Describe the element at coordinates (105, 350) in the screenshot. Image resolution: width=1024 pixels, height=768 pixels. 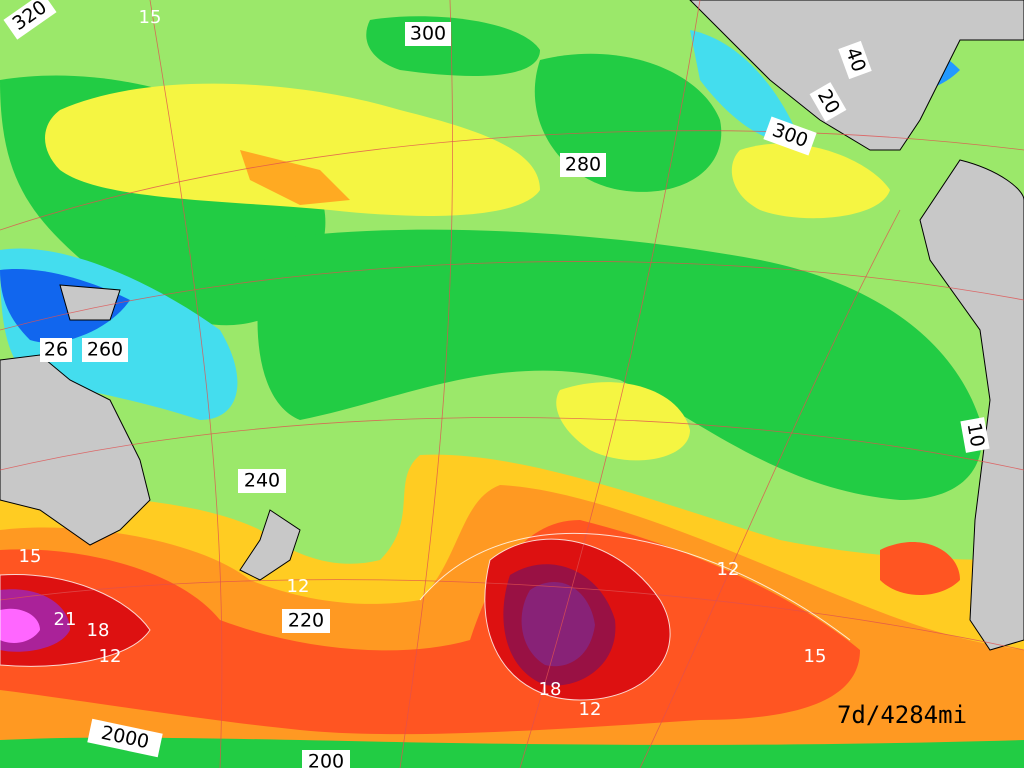
I see `distance-label: 260` at that location.